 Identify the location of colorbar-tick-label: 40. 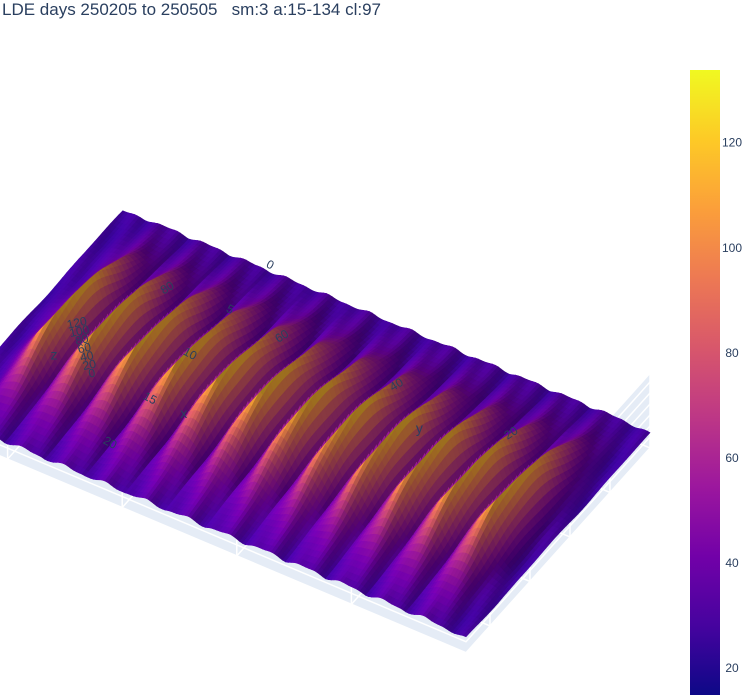
(732, 563).